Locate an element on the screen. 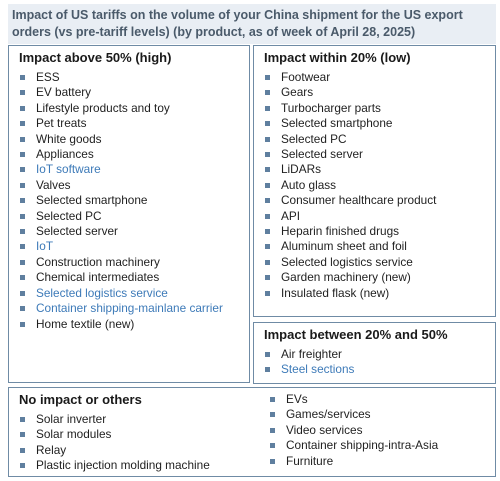 The image size is (500, 481). list-item: Lifestyle products and toy is located at coordinates (134, 108).